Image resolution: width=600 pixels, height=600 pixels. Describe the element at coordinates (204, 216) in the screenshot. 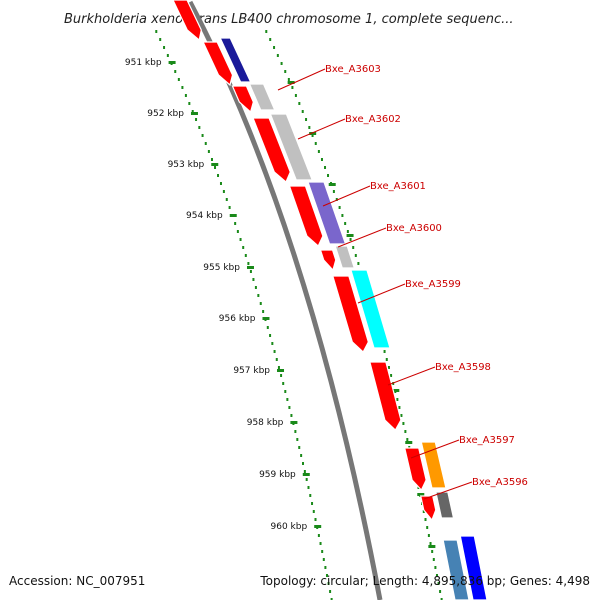

I see `tick-label: 954 kbp` at that location.